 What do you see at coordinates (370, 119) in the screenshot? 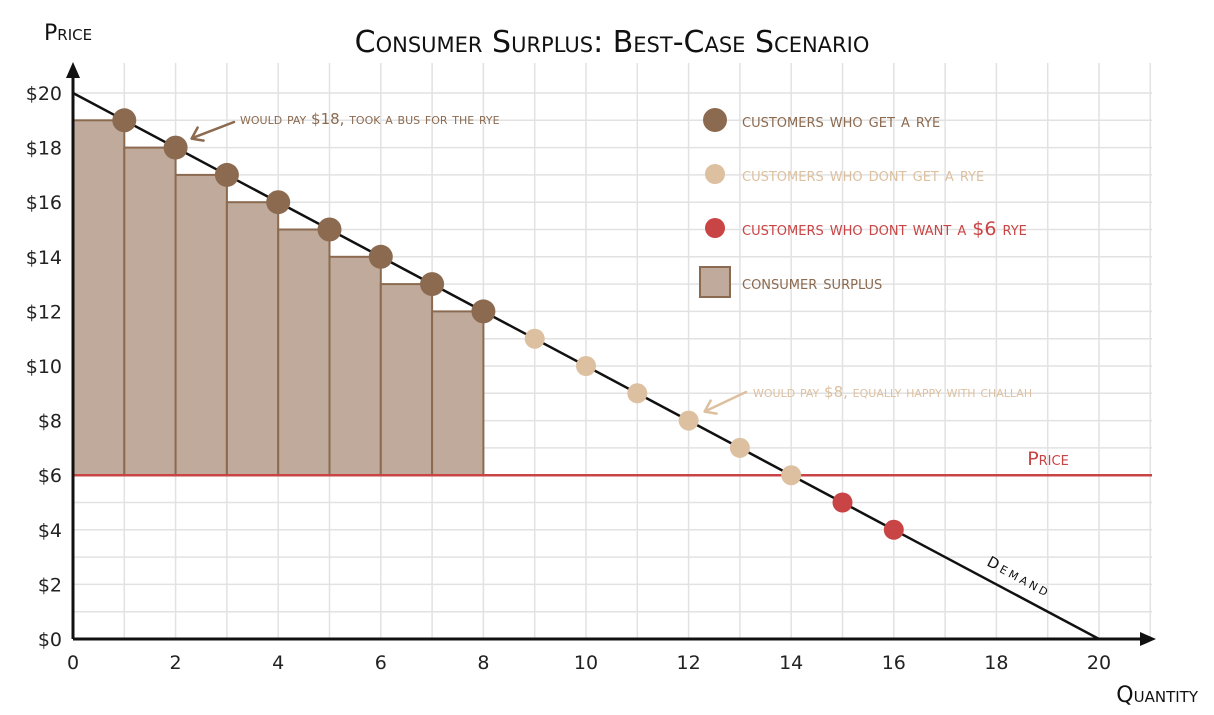
I see `annotation-label: would pay $18, took a bus for the rye` at bounding box center [370, 119].